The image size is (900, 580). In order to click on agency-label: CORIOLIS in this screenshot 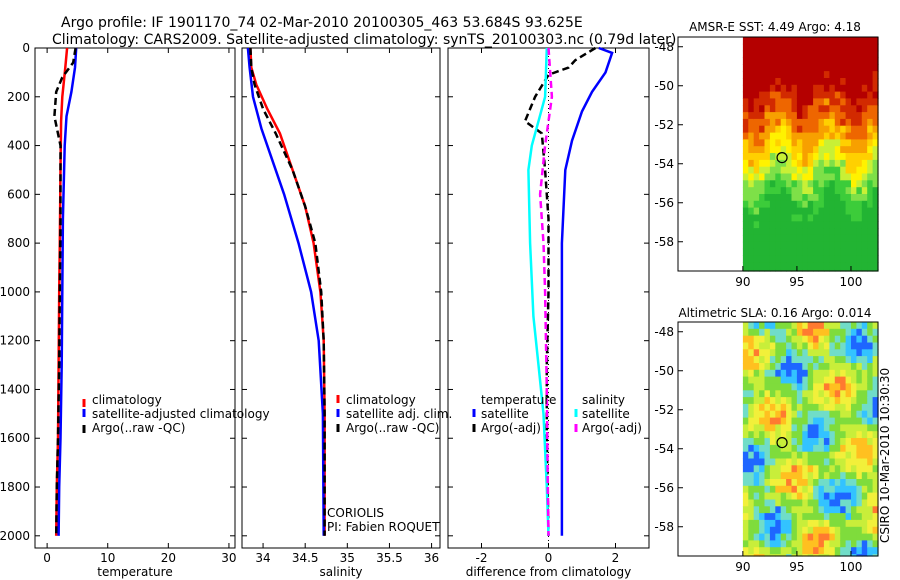, I will do `click(355, 513)`.